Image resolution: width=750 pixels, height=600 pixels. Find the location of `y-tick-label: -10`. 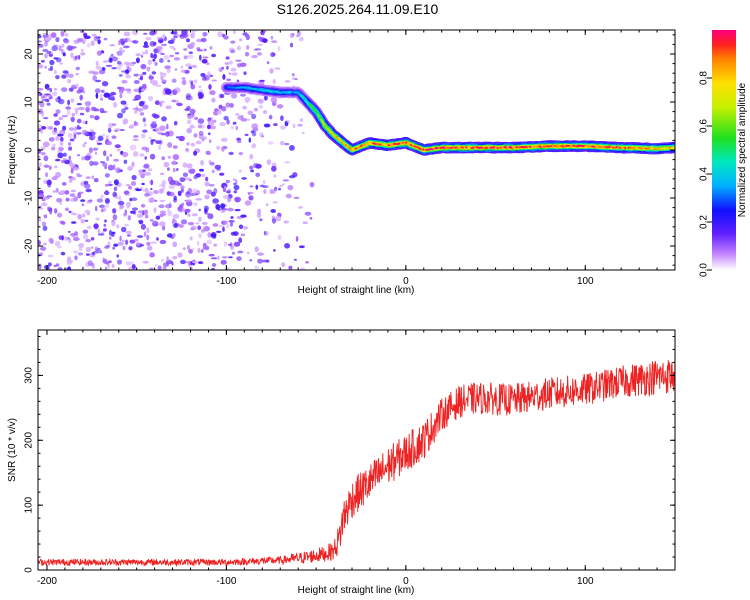

y-tick-label: -10 is located at coordinates (29, 197).